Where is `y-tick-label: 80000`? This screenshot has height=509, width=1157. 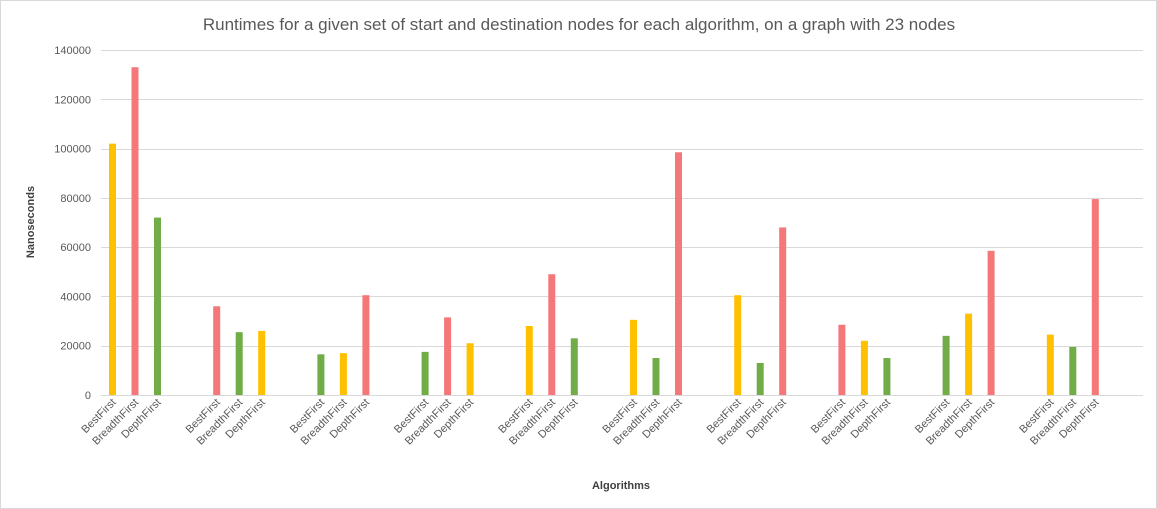 y-tick-label: 80000 is located at coordinates (75, 199).